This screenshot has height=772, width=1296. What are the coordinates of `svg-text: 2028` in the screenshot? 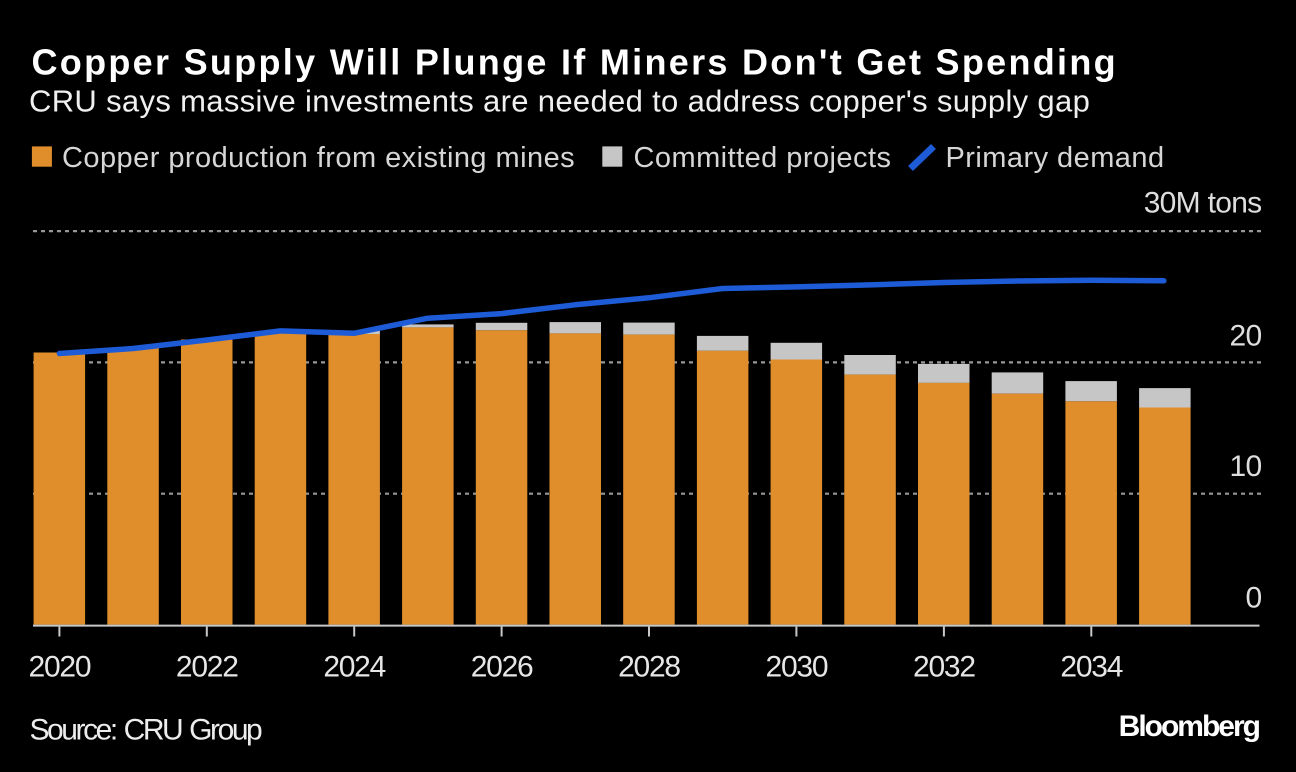 It's located at (649, 667).